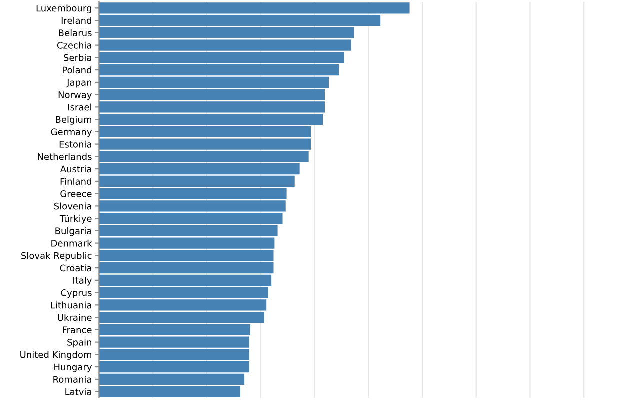 Image resolution: width=640 pixels, height=400 pixels. What do you see at coordinates (74, 232) in the screenshot?
I see `y-tick-label: Bulgaria` at bounding box center [74, 232].